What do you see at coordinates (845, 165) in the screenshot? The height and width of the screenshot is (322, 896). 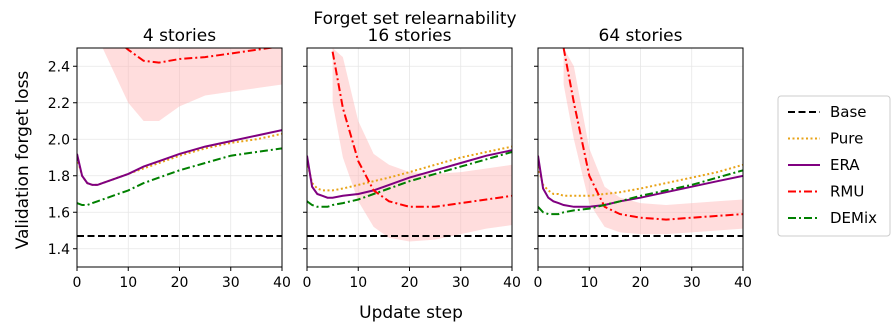 I see `legend-label-era: ERA` at bounding box center [845, 165].